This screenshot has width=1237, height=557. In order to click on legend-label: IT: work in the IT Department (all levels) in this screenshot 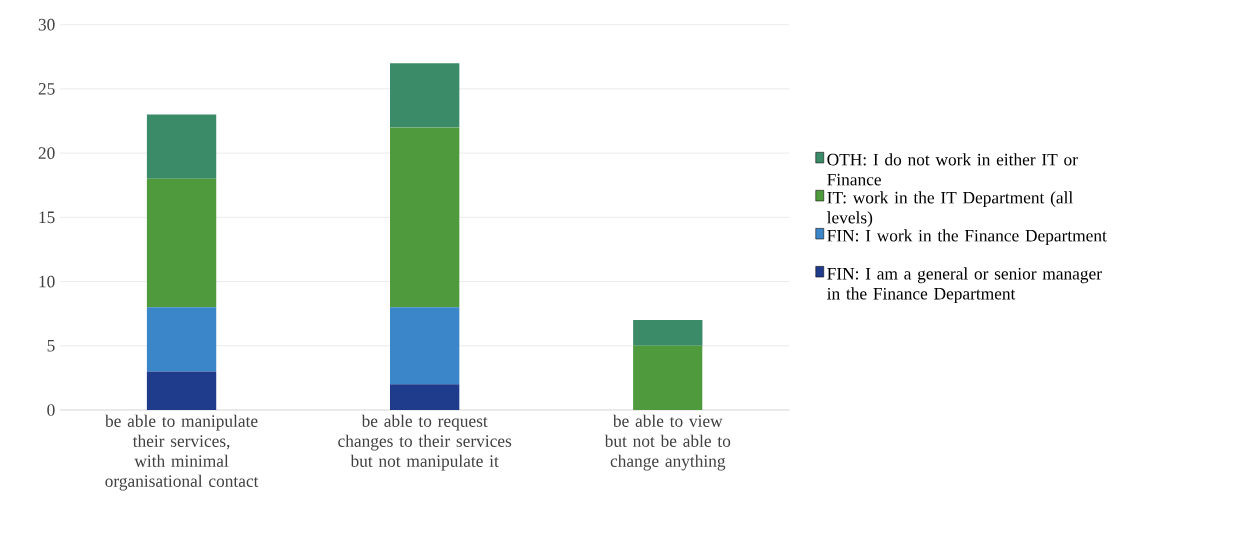, I will do `click(950, 209)`.